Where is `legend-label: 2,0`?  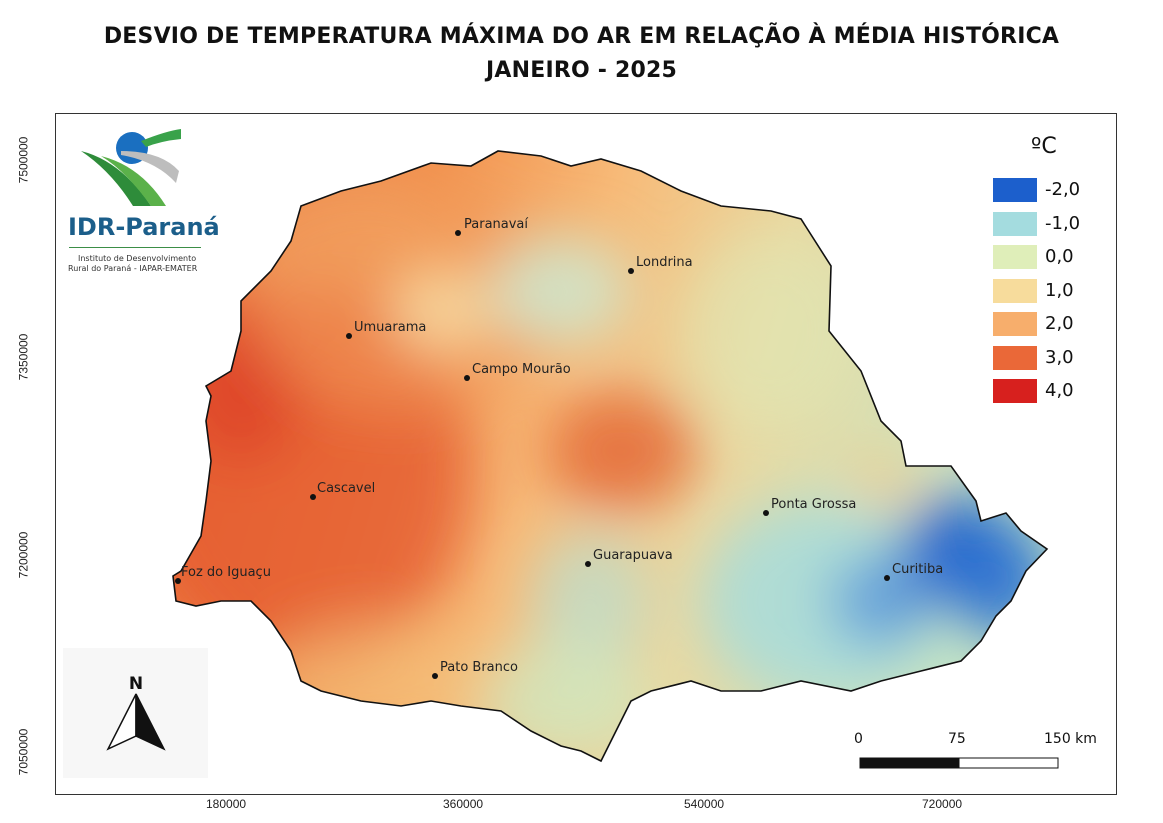 legend-label: 2,0 is located at coordinates (1059, 323).